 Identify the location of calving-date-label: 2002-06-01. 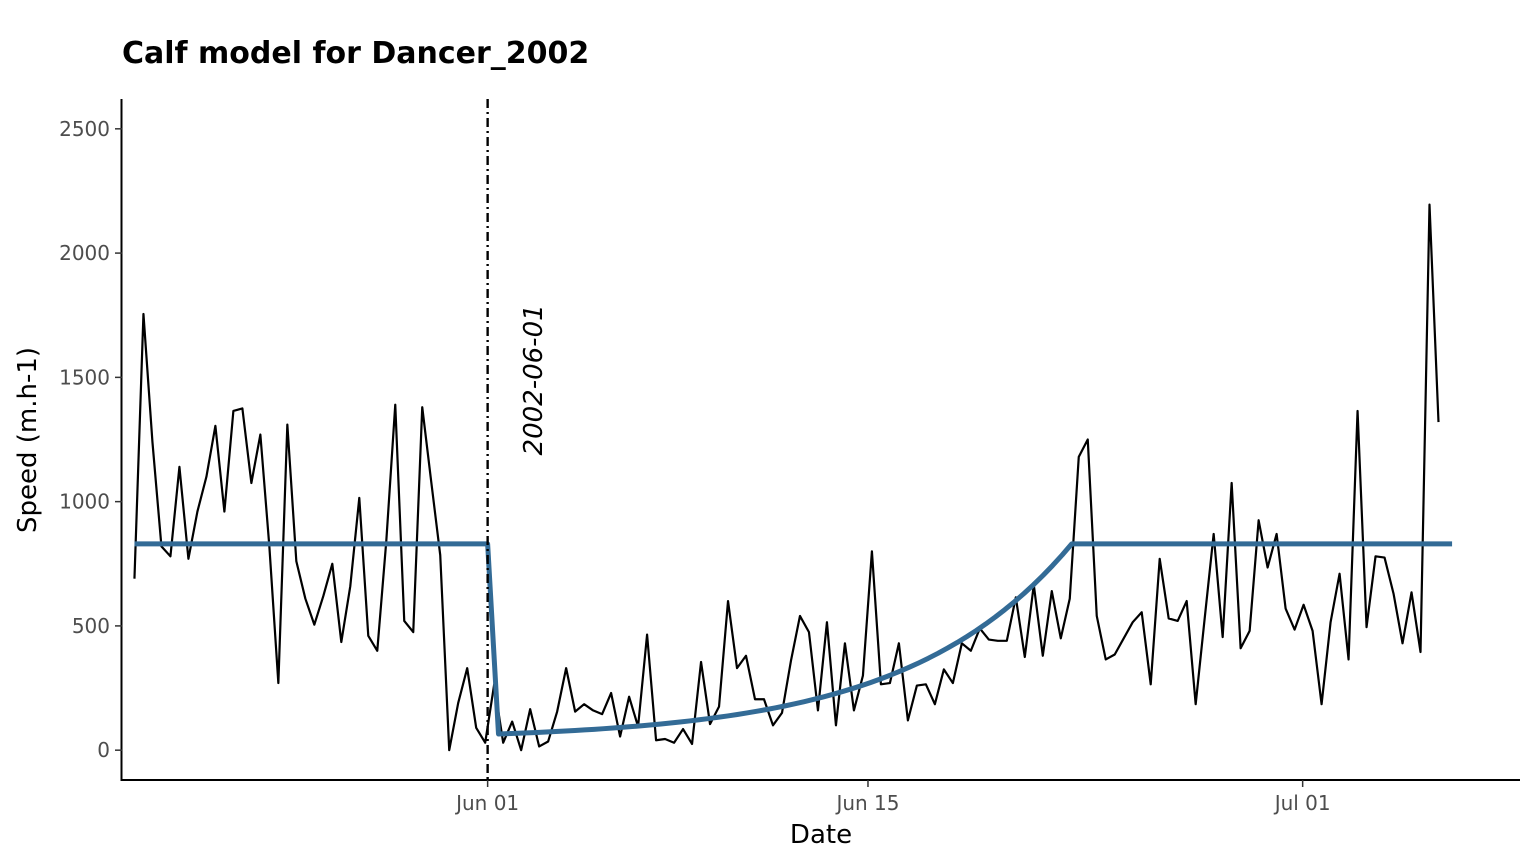
(534, 379).